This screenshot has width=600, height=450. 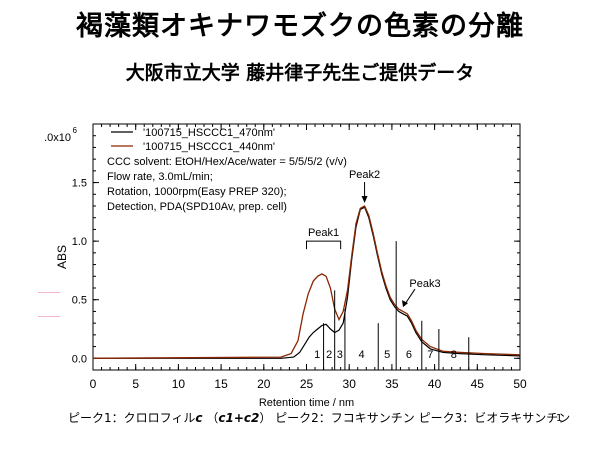 I want to click on x-tick-label: 15, so click(x=221, y=384).